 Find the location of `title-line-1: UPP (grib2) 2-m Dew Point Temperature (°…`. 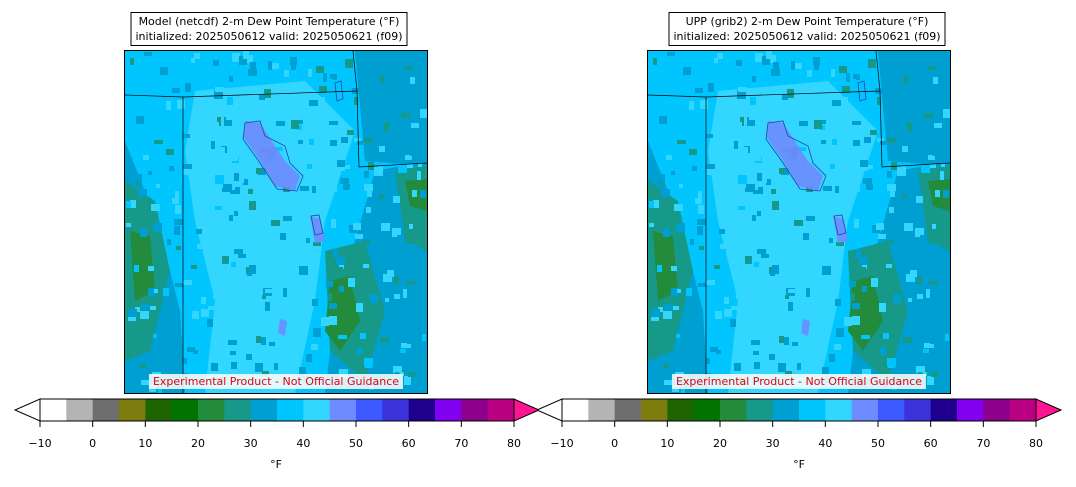

title-line-1: UPP (grib2) 2-m Dew Point Temperature (°… is located at coordinates (807, 21).